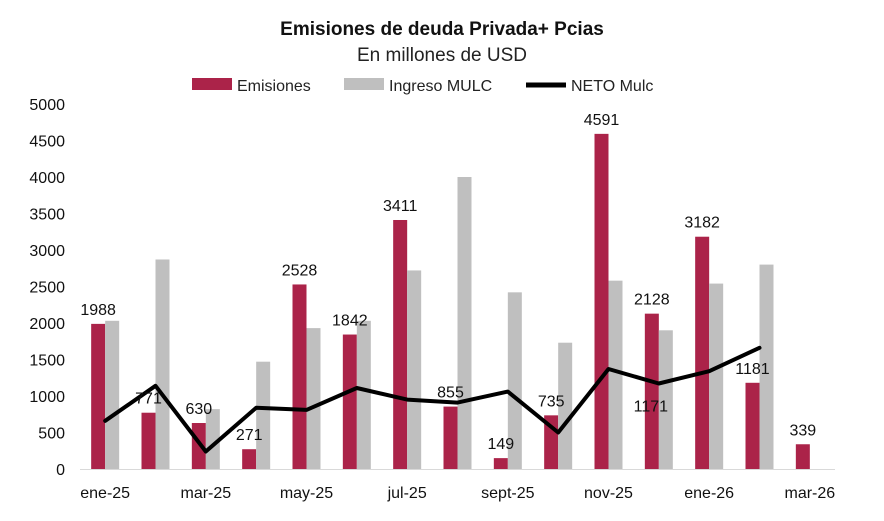 Image resolution: width=884 pixels, height=521 pixels. I want to click on data-label-emisiones: 4591, so click(602, 120).